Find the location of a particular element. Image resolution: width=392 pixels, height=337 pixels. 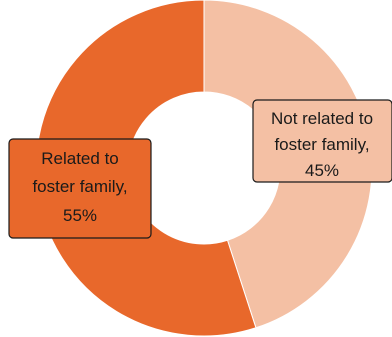

label-line: 55% is located at coordinates (80, 215).